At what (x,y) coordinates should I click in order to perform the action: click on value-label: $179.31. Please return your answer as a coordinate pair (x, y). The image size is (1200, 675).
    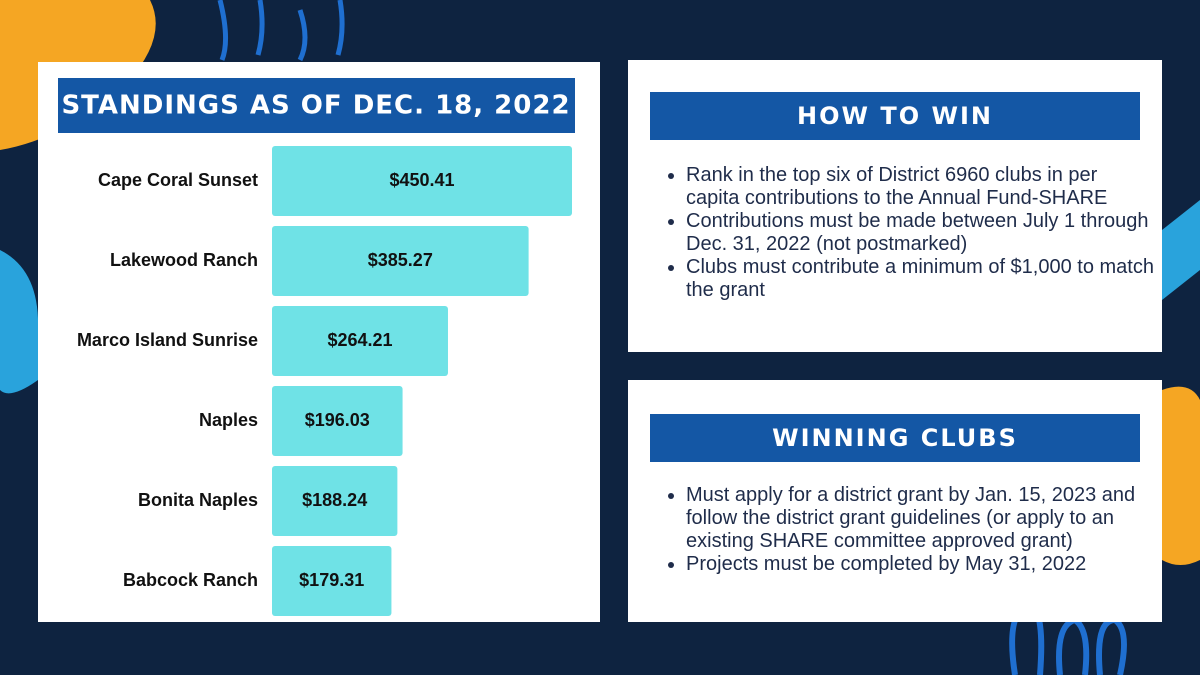
    Looking at the image, I should click on (331, 580).